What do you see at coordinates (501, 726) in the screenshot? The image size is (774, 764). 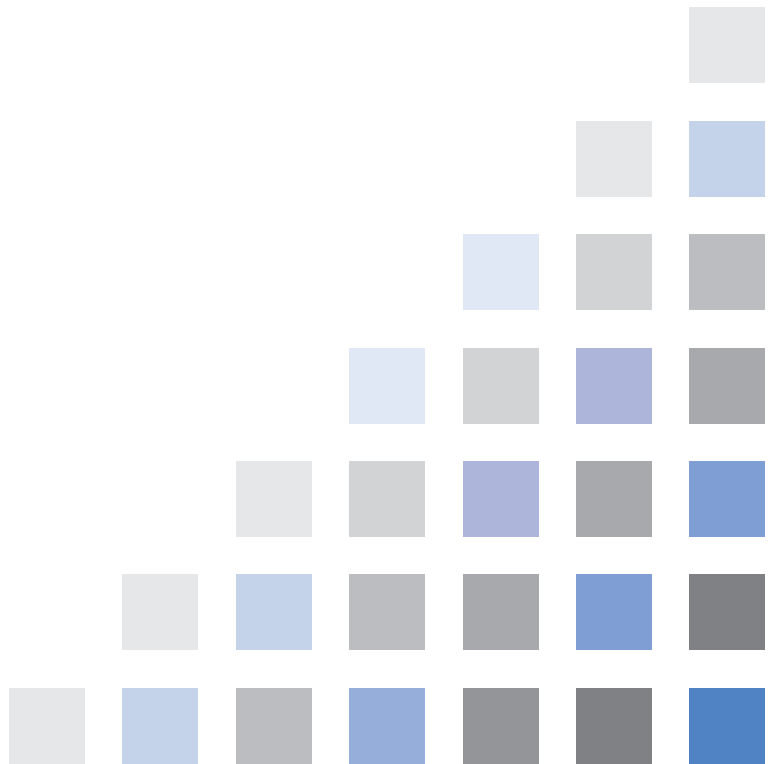 I see `color-tile-slate-gray` at bounding box center [501, 726].